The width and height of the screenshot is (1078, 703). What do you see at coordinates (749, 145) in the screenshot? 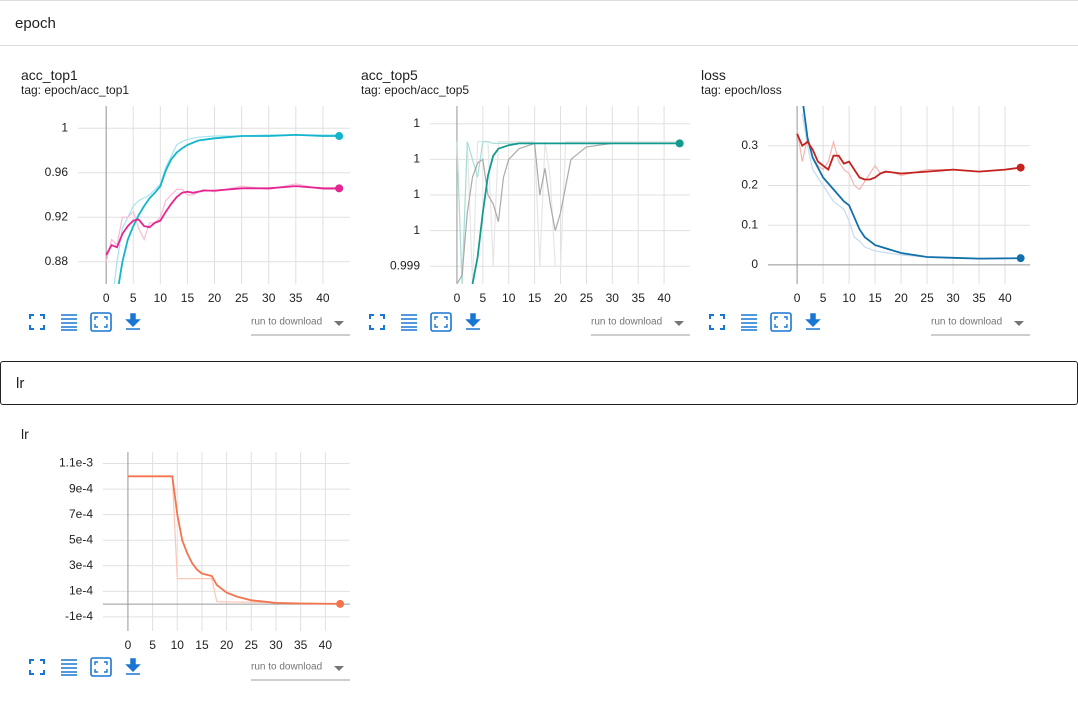
I see `y-tick-label: 0.3` at bounding box center [749, 145].